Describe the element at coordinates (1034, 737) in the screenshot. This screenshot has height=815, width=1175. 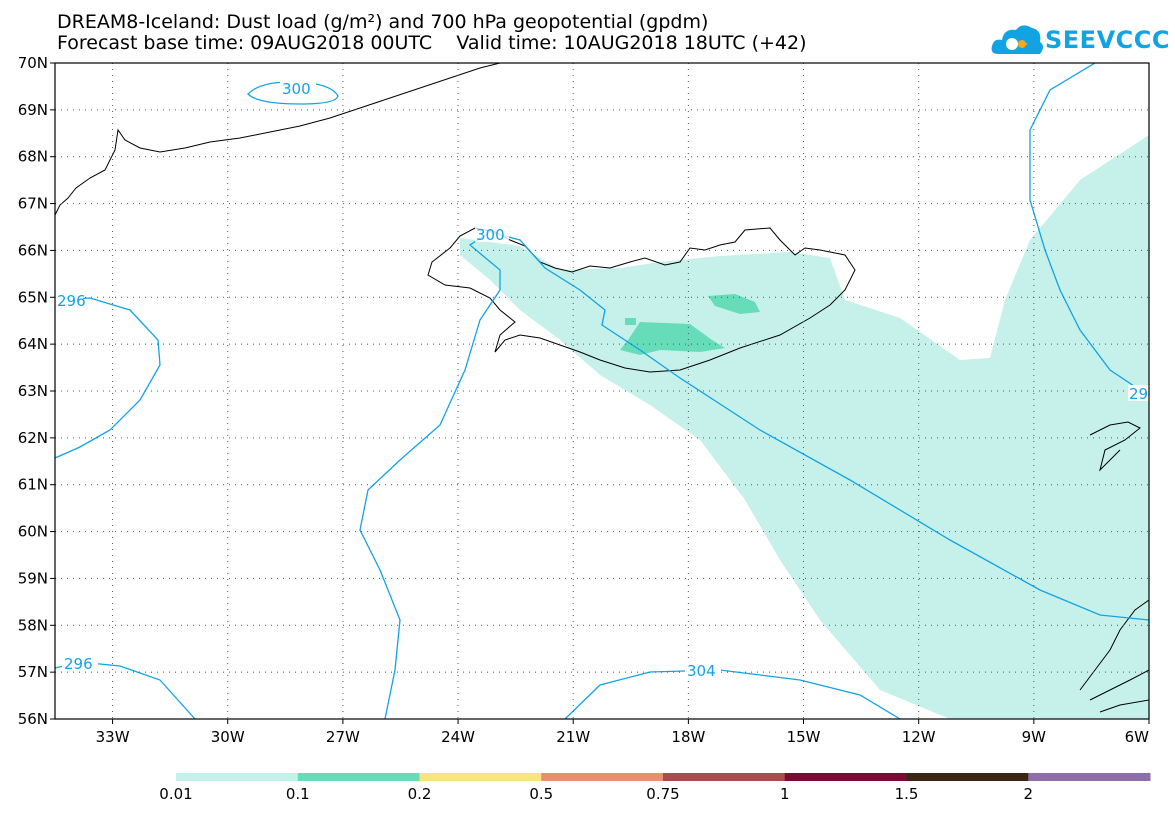
I see `longitude-label: 9W` at that location.